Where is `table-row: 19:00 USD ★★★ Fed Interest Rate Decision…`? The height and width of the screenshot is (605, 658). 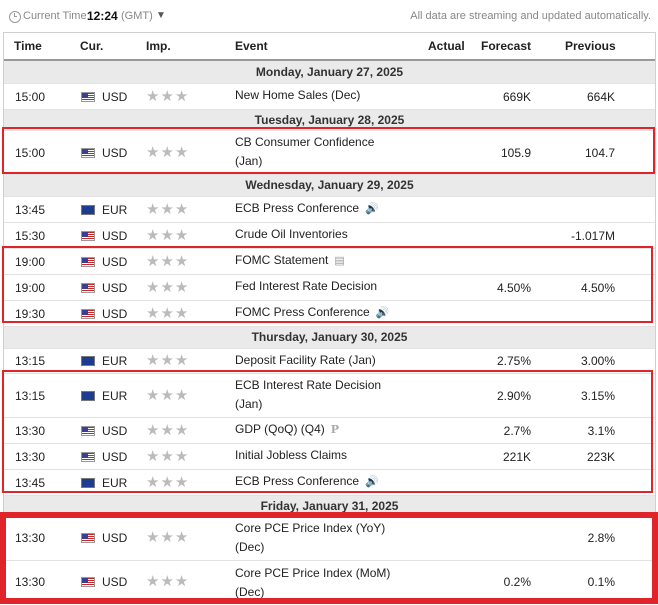 table-row: 19:00 USD ★★★ Fed Interest Rate Decision… is located at coordinates (329, 288).